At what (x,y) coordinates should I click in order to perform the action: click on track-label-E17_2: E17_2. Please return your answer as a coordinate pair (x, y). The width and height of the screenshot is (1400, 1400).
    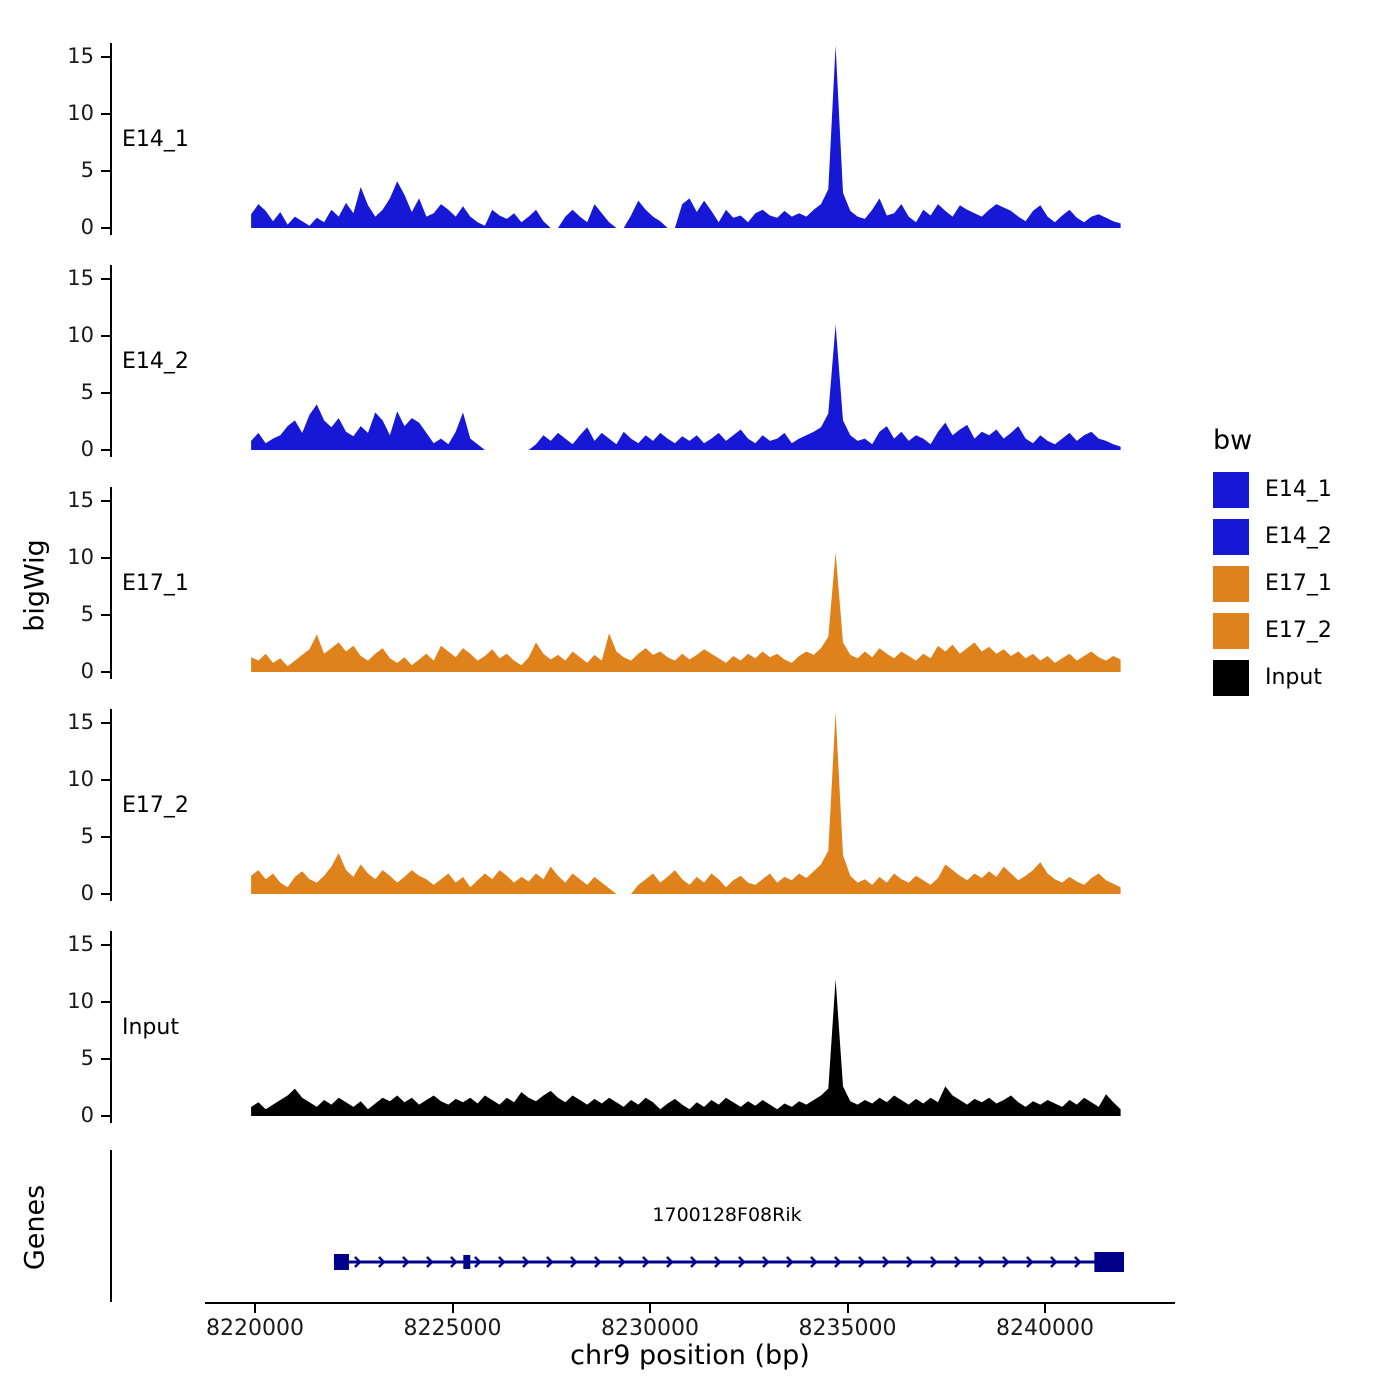
    Looking at the image, I should click on (155, 805).